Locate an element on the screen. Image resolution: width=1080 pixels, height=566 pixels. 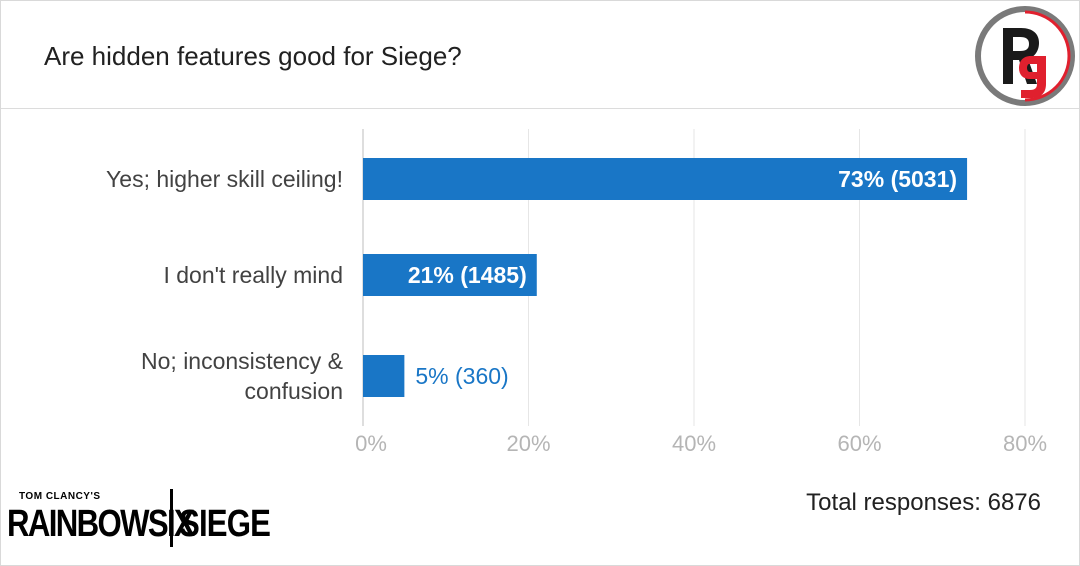
tick-label-40: 40% is located at coordinates (694, 443).